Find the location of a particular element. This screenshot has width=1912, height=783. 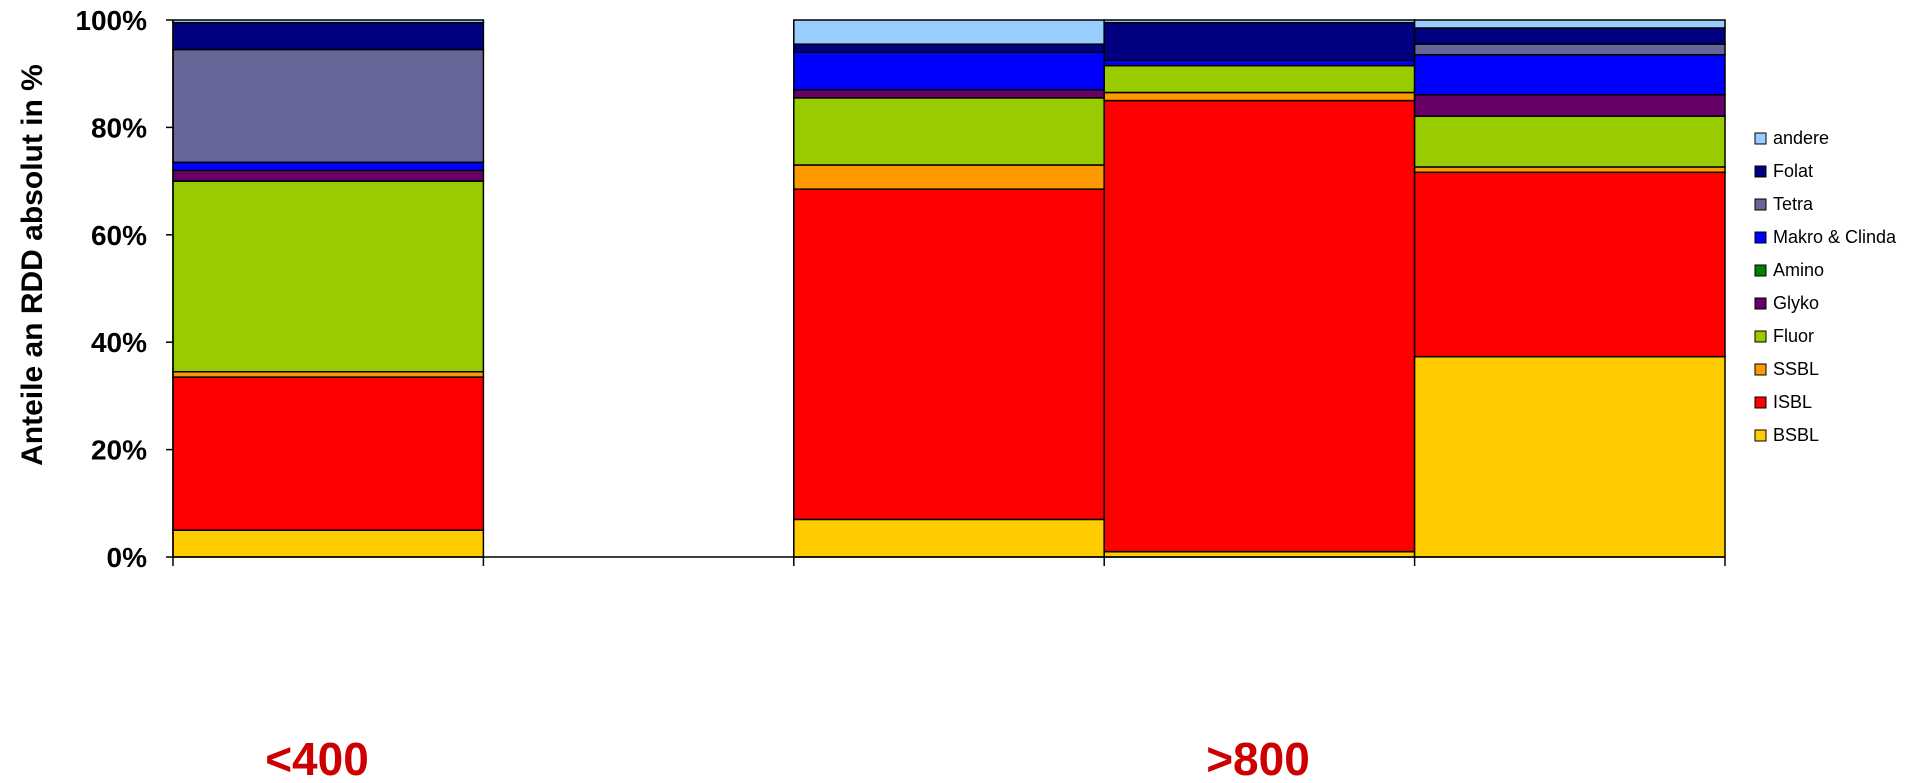

legend-swatch-glyko is located at coordinates (1760, 303).